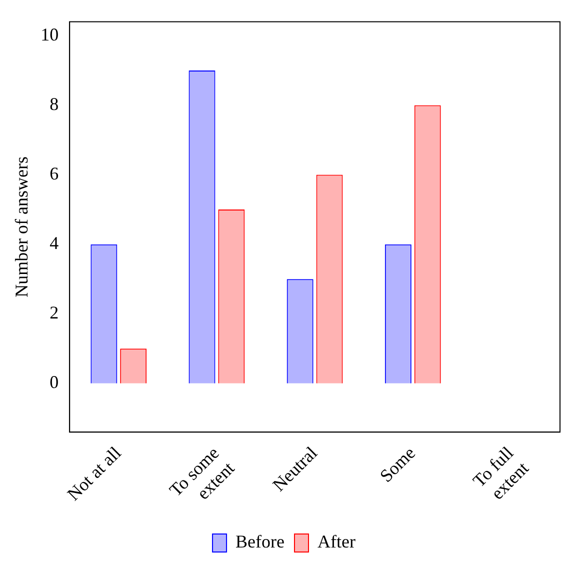  Describe the element at coordinates (22, 227) in the screenshot. I see `y-axis-title: Number of answers` at that location.